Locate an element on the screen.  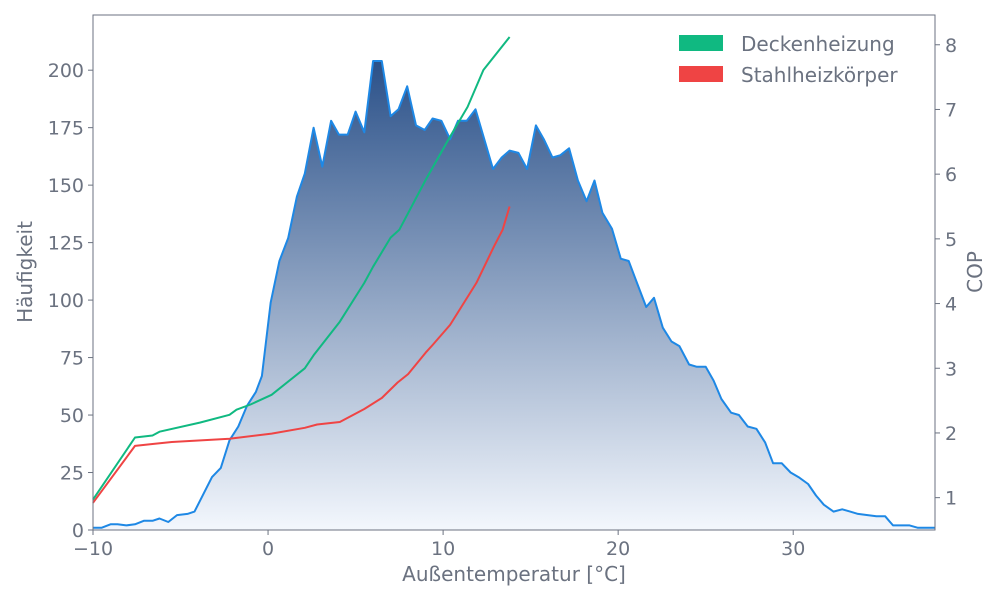
y-tick-label: 25 is located at coordinates (72, 474).